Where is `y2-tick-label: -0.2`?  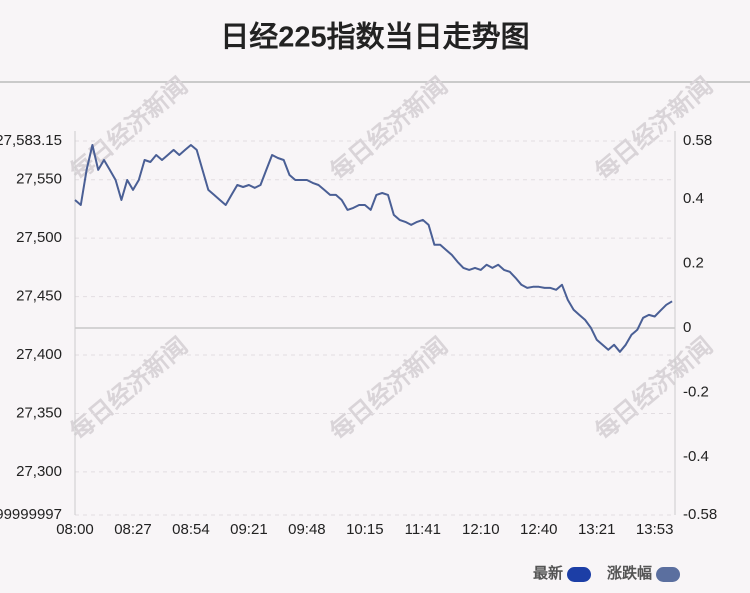
y2-tick-label: -0.2 is located at coordinates (696, 391).